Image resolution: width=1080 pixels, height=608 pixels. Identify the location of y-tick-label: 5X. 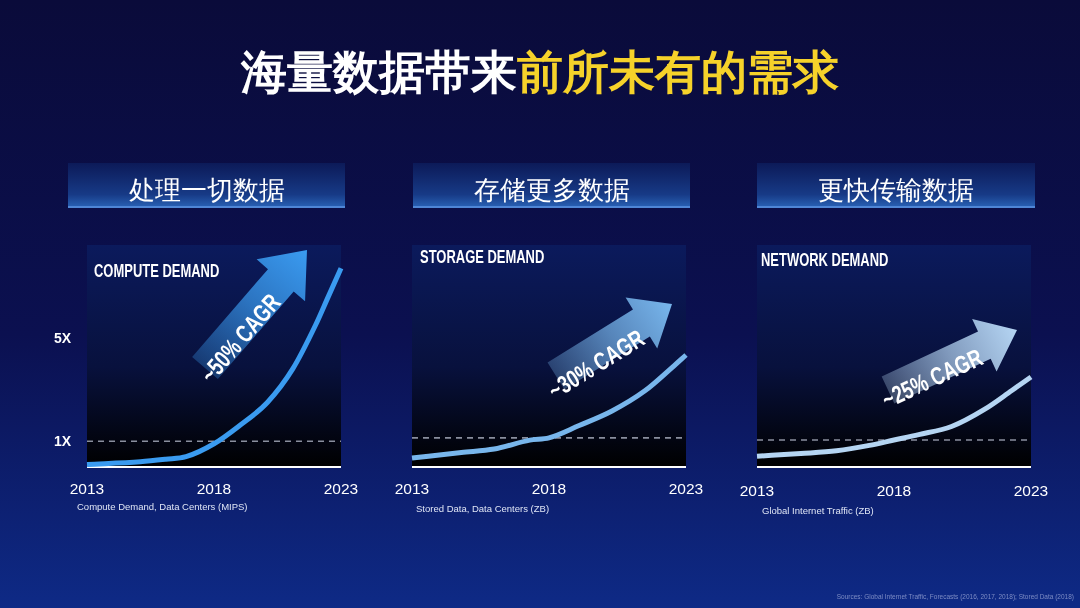
(62, 337).